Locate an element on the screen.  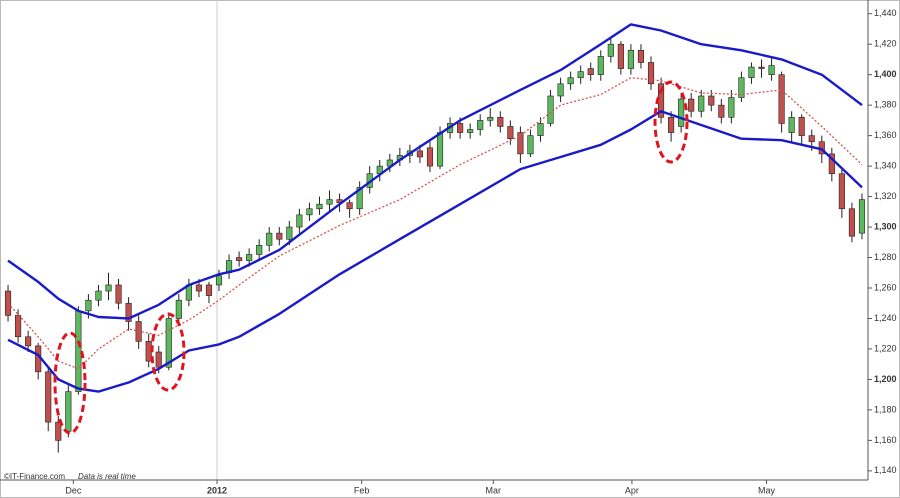
y-tick-label: 1,160 is located at coordinates (885, 440).